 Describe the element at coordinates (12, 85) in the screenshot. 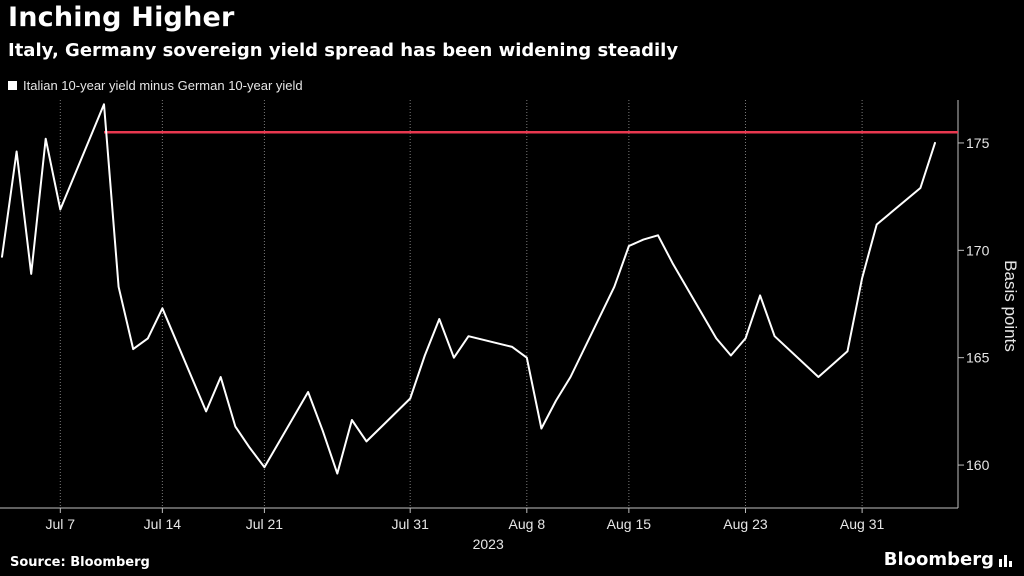

I see `legend-swatch` at that location.